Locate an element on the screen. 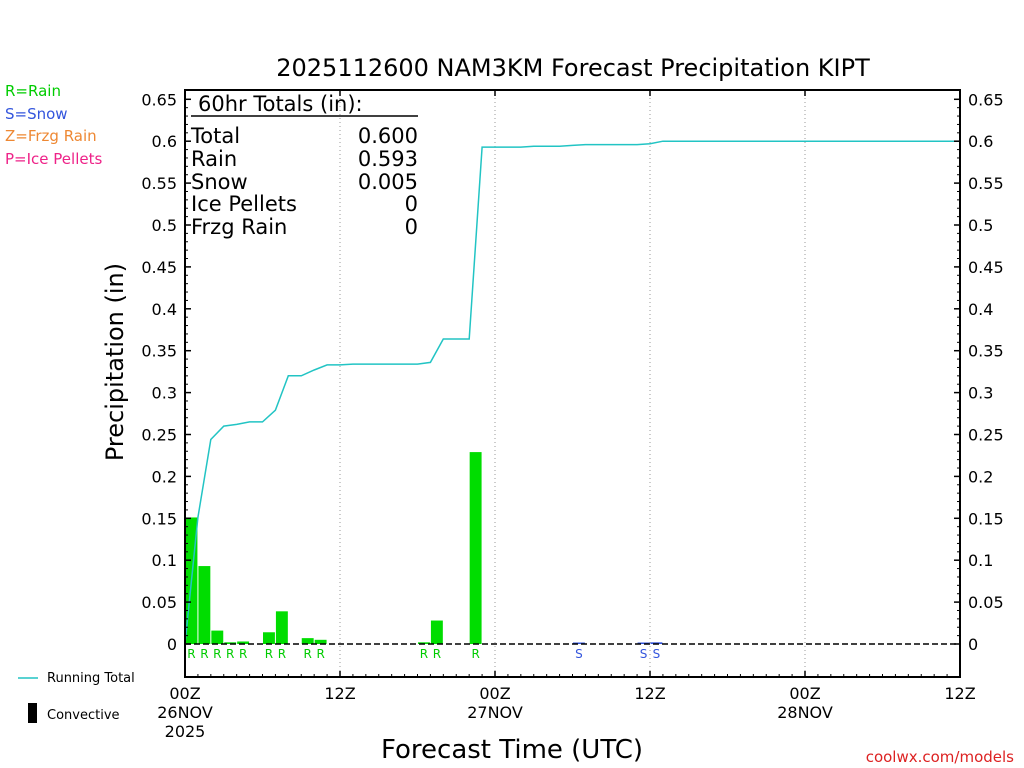 The width and height of the screenshot is (1024, 768). totals-value-snow: 0.005 is located at coordinates (388, 182).